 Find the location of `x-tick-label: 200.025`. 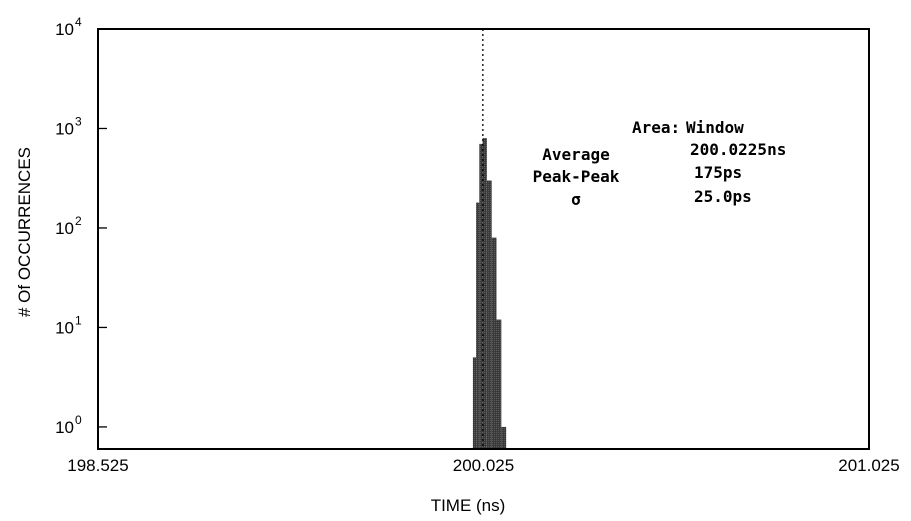

x-tick-label: 200.025 is located at coordinates (483, 465).